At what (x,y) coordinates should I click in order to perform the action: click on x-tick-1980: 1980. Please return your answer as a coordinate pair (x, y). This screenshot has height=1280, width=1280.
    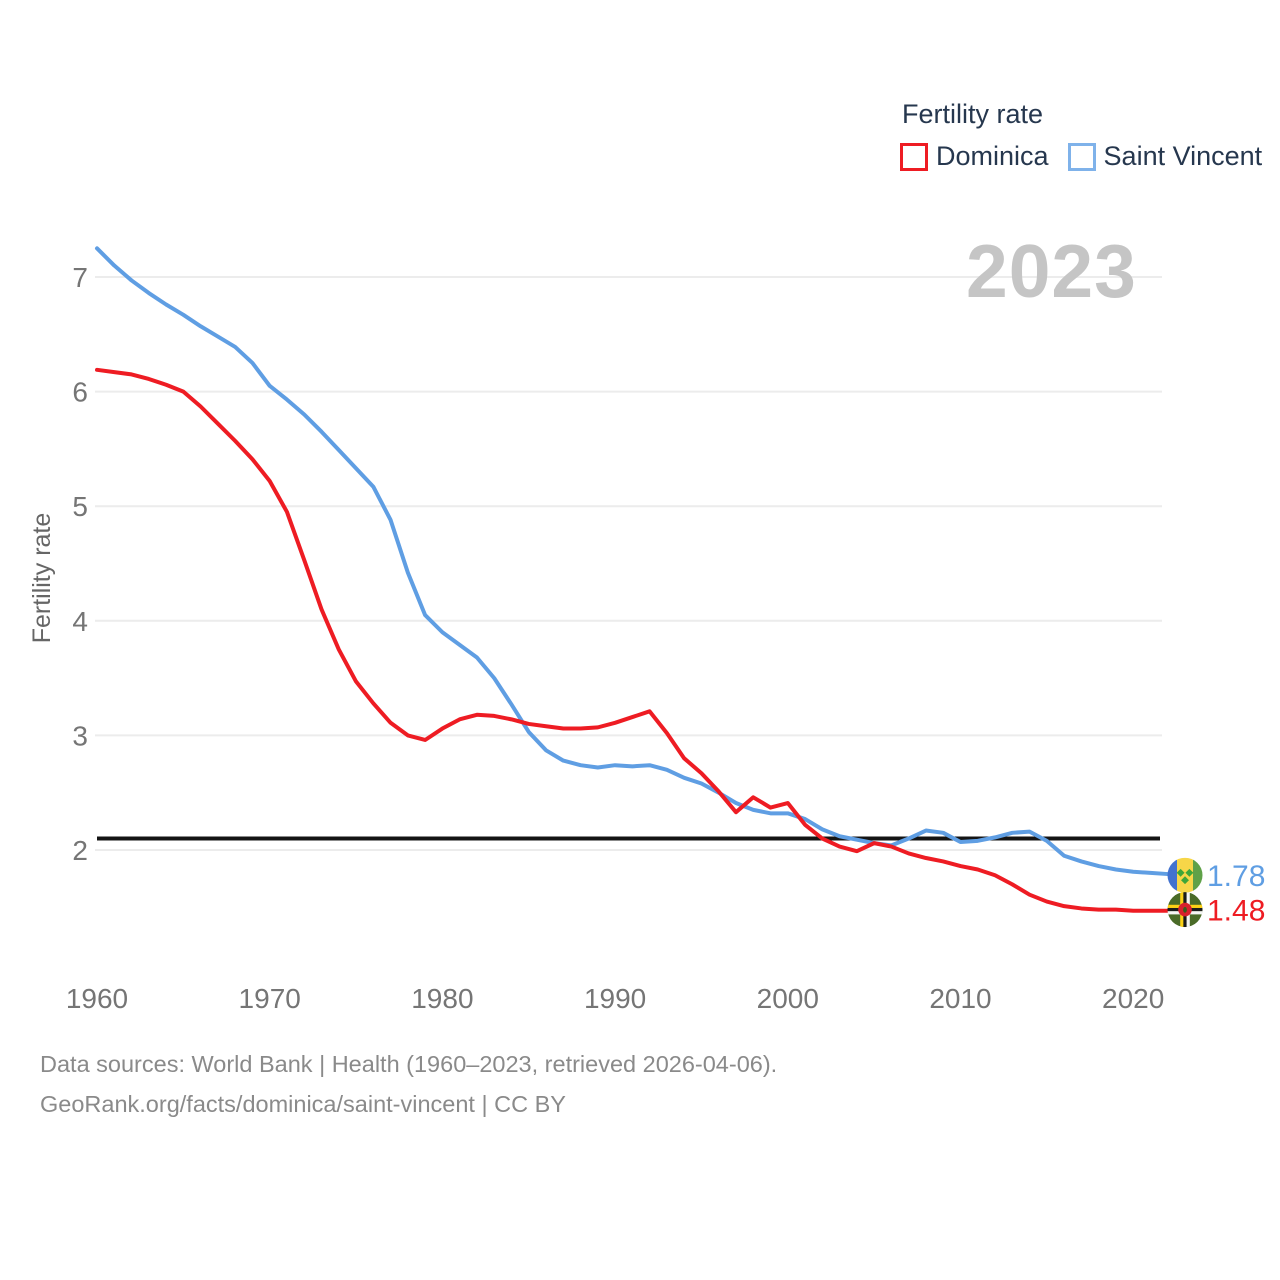
    Looking at the image, I should click on (442, 998).